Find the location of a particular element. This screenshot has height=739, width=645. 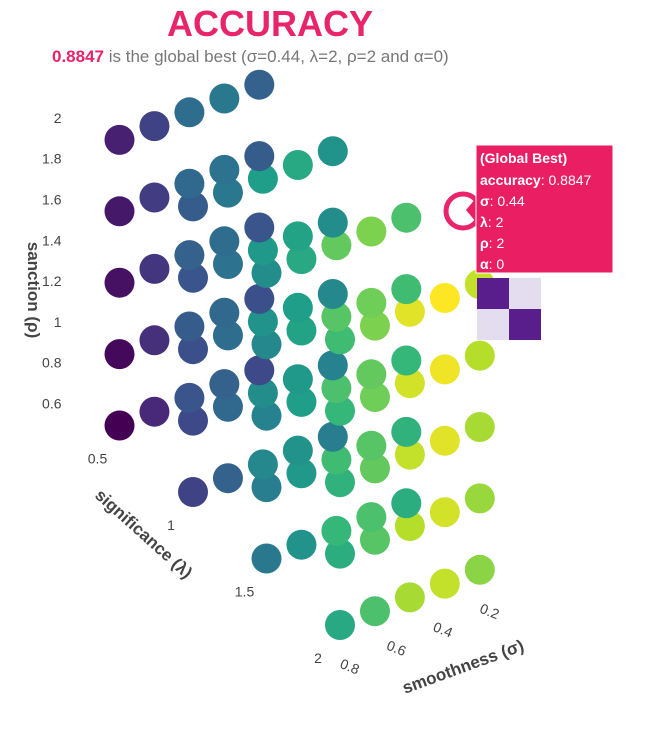

tooltip-box is located at coordinates (544, 209).